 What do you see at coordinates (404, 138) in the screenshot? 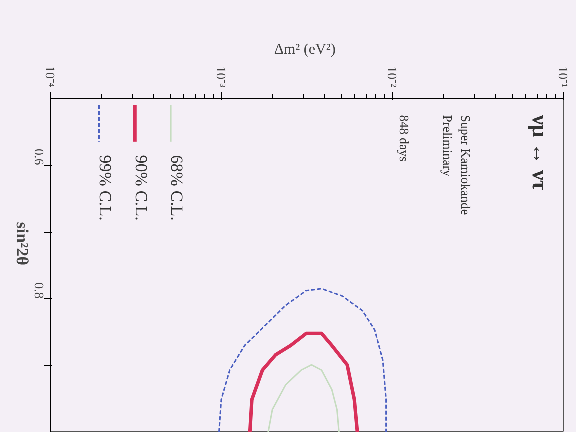
I see `annotation: 848 days` at bounding box center [404, 138].